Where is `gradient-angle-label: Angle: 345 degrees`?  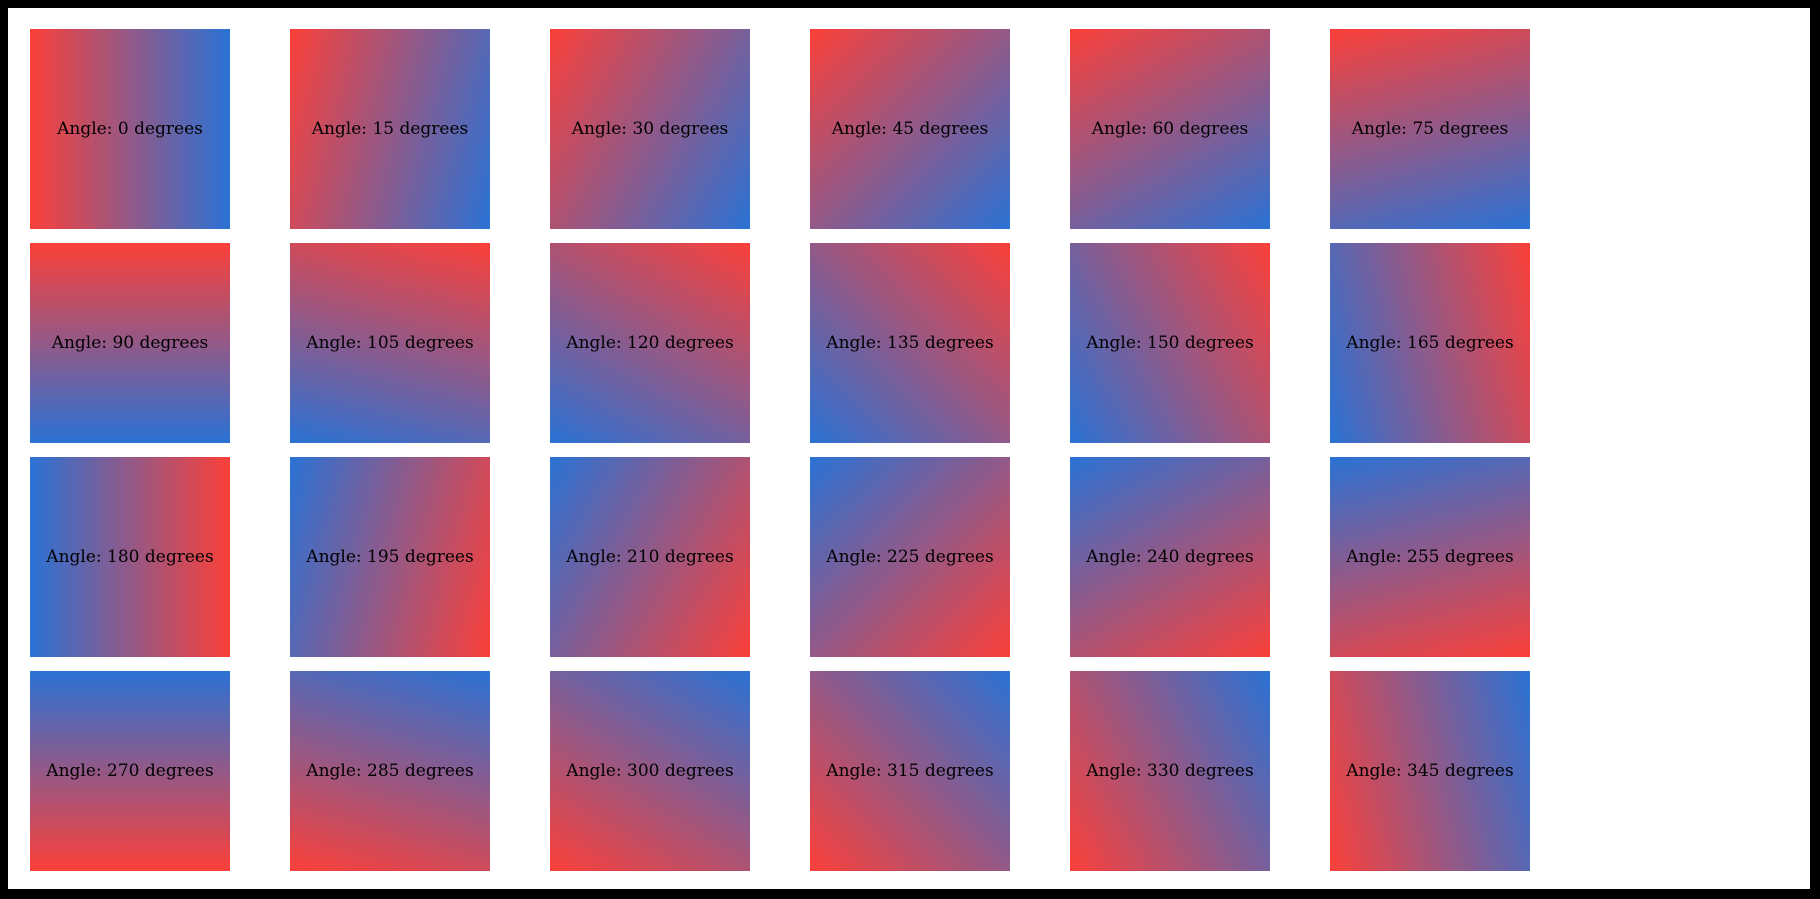
gradient-angle-label: Angle: 345 degrees is located at coordinates (1430, 770).